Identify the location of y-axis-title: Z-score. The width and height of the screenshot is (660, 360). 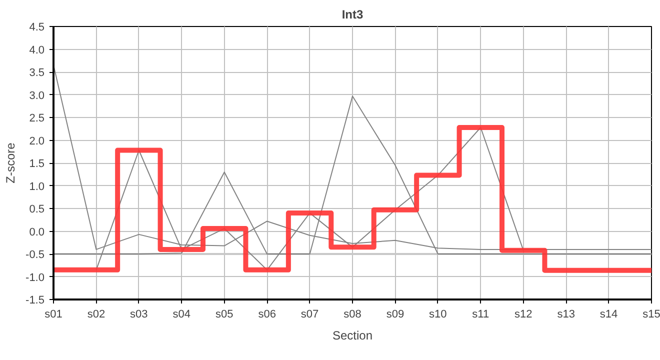
(11, 163).